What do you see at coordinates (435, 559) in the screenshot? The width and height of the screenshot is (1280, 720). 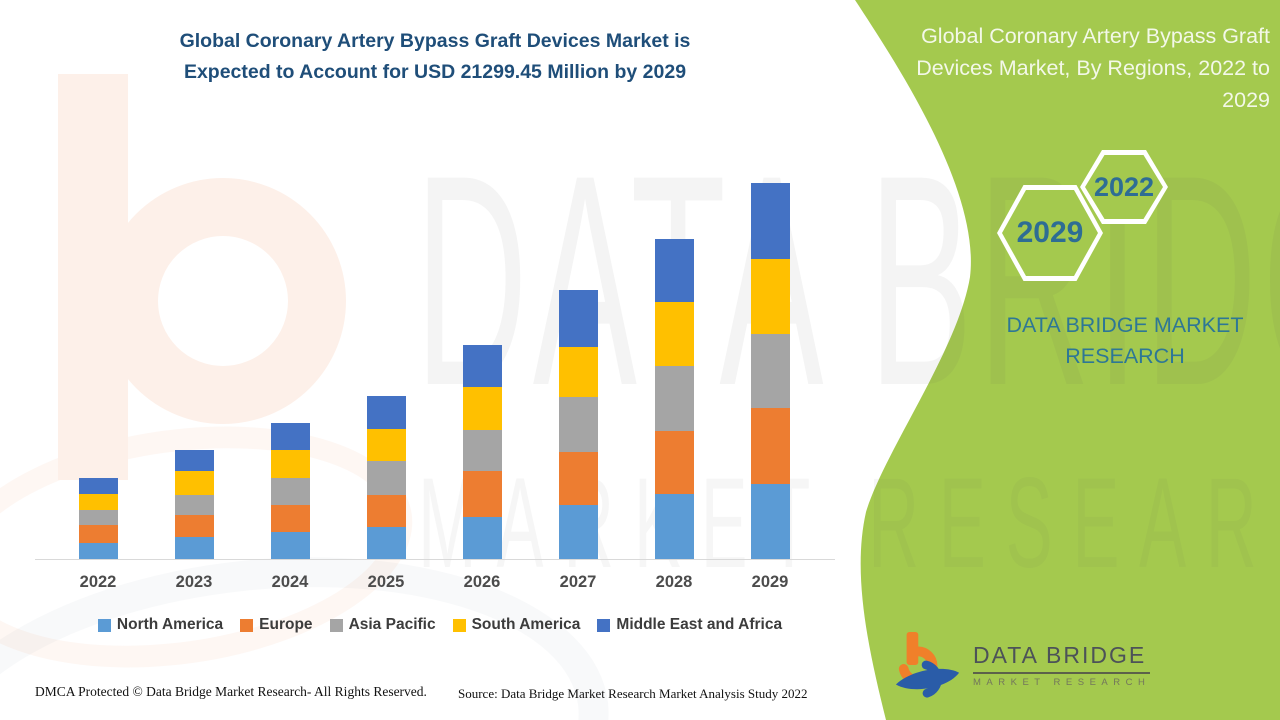 I see `x-axis-line` at bounding box center [435, 559].